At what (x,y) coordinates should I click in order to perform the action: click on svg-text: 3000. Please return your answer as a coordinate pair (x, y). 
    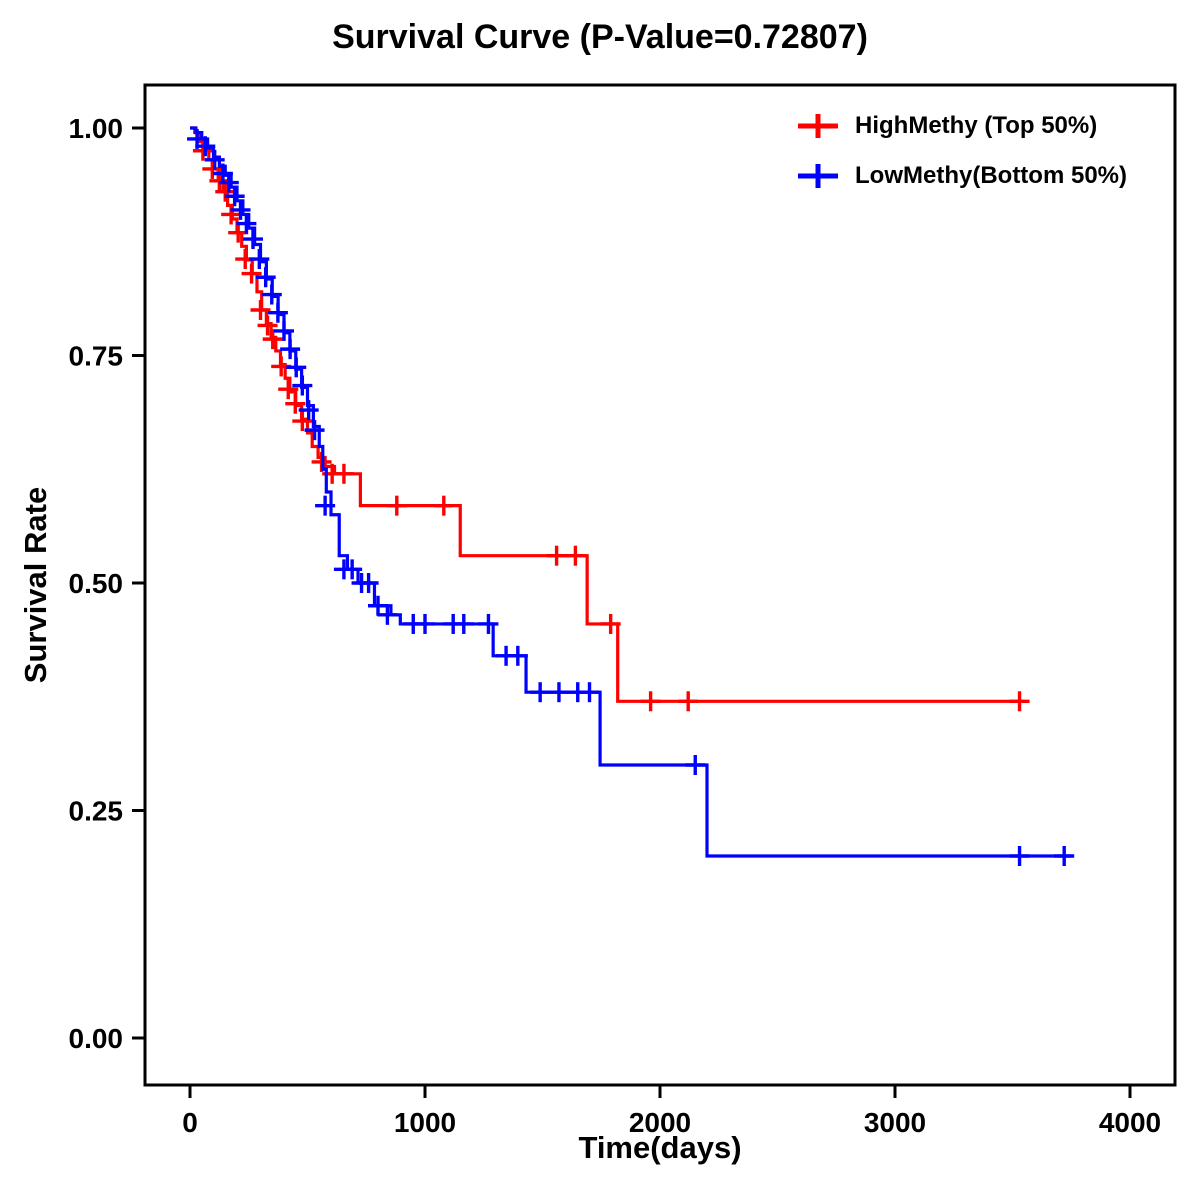
    Looking at the image, I should click on (895, 1122).